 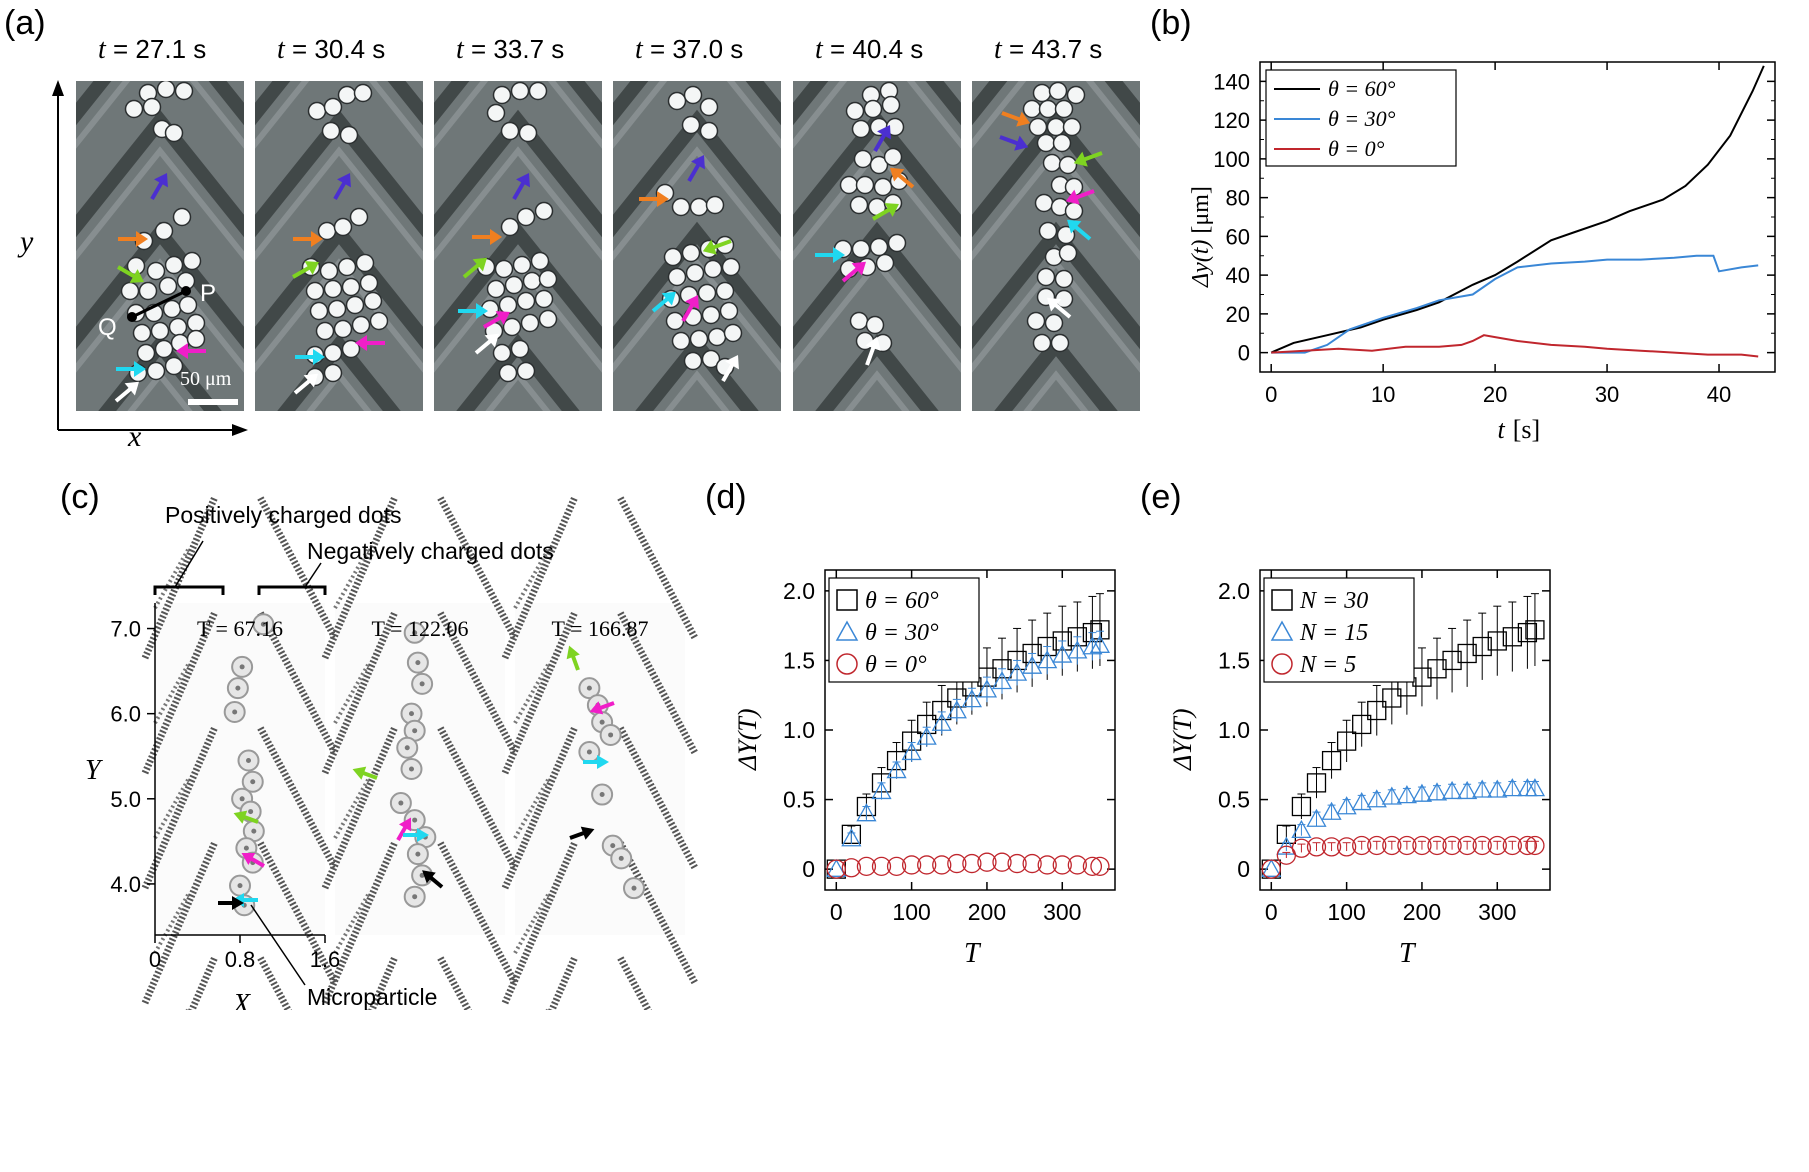 What do you see at coordinates (869, 50) in the screenshot?
I see `frame-time-label: t = 40.4 s` at bounding box center [869, 50].